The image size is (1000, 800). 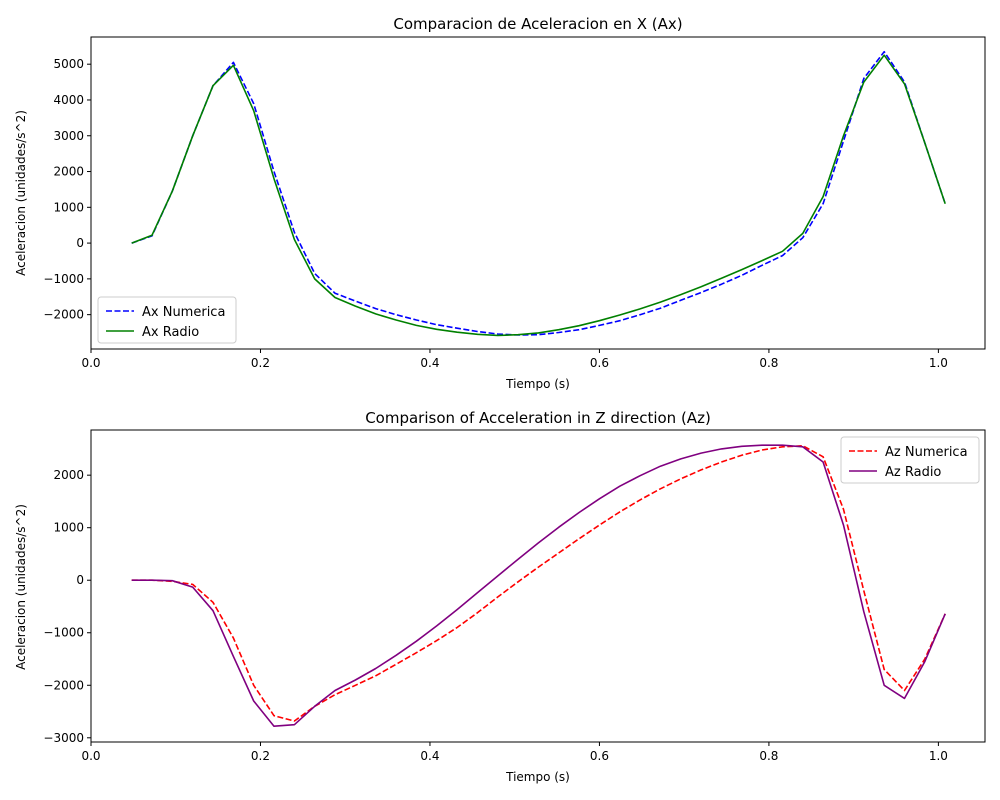 What do you see at coordinates (68, 64) in the screenshot?
I see `y-tick-label: 5000` at bounding box center [68, 64].